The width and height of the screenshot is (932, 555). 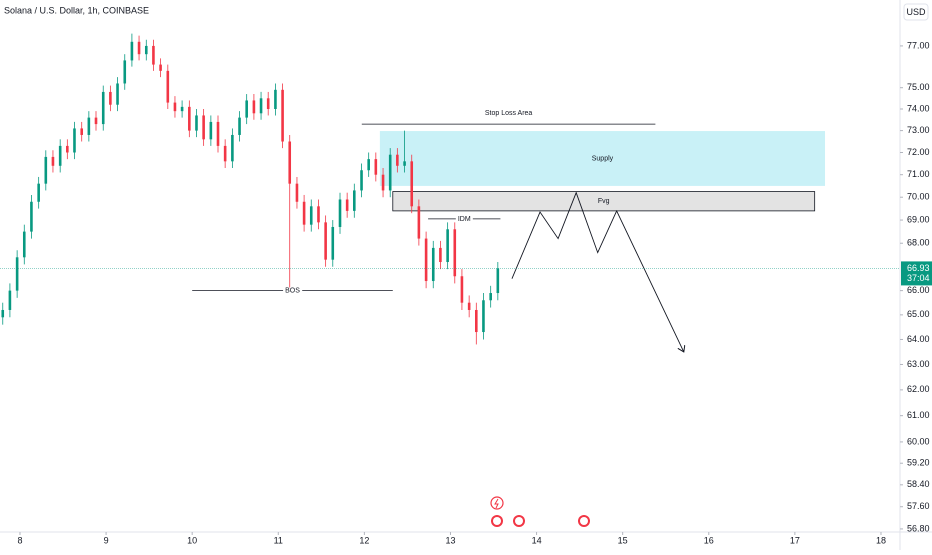 I want to click on level-label: Stop Loss Area, so click(x=509, y=113).